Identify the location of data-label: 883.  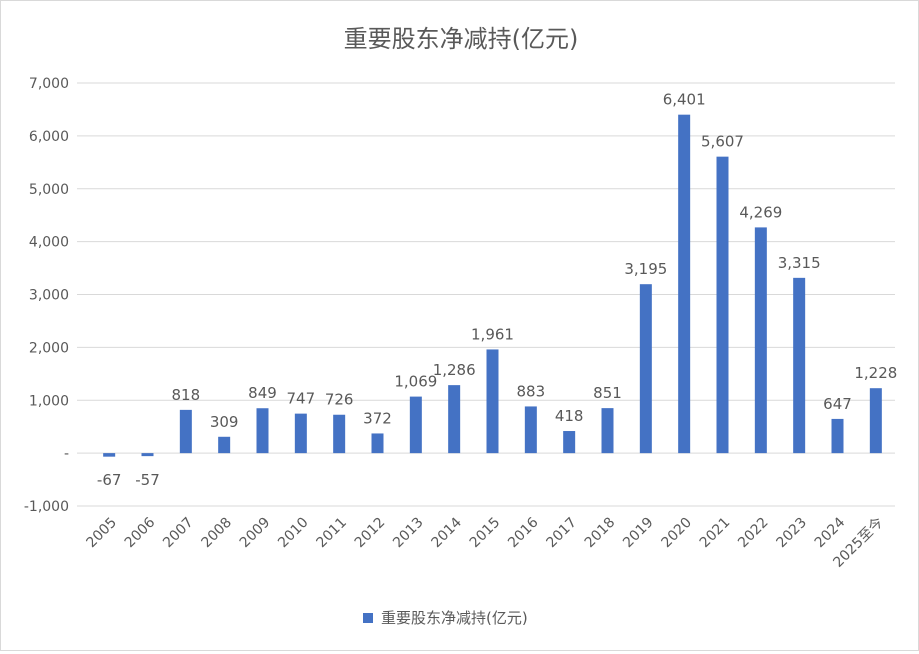
(531, 391).